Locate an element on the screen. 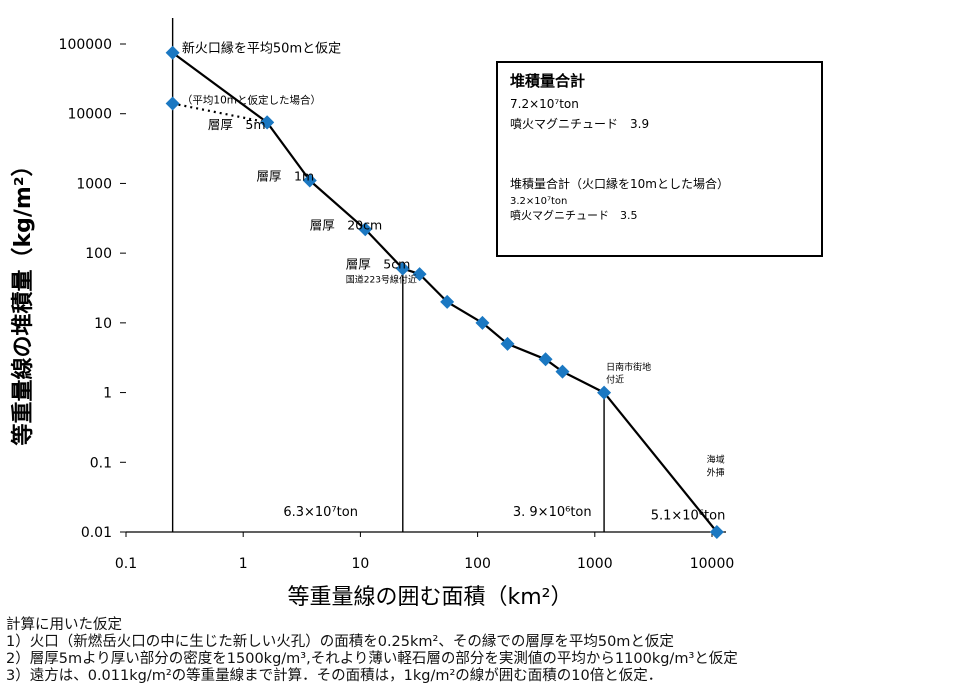  info-box-total: 7.2×10⁷ton is located at coordinates (544, 104).